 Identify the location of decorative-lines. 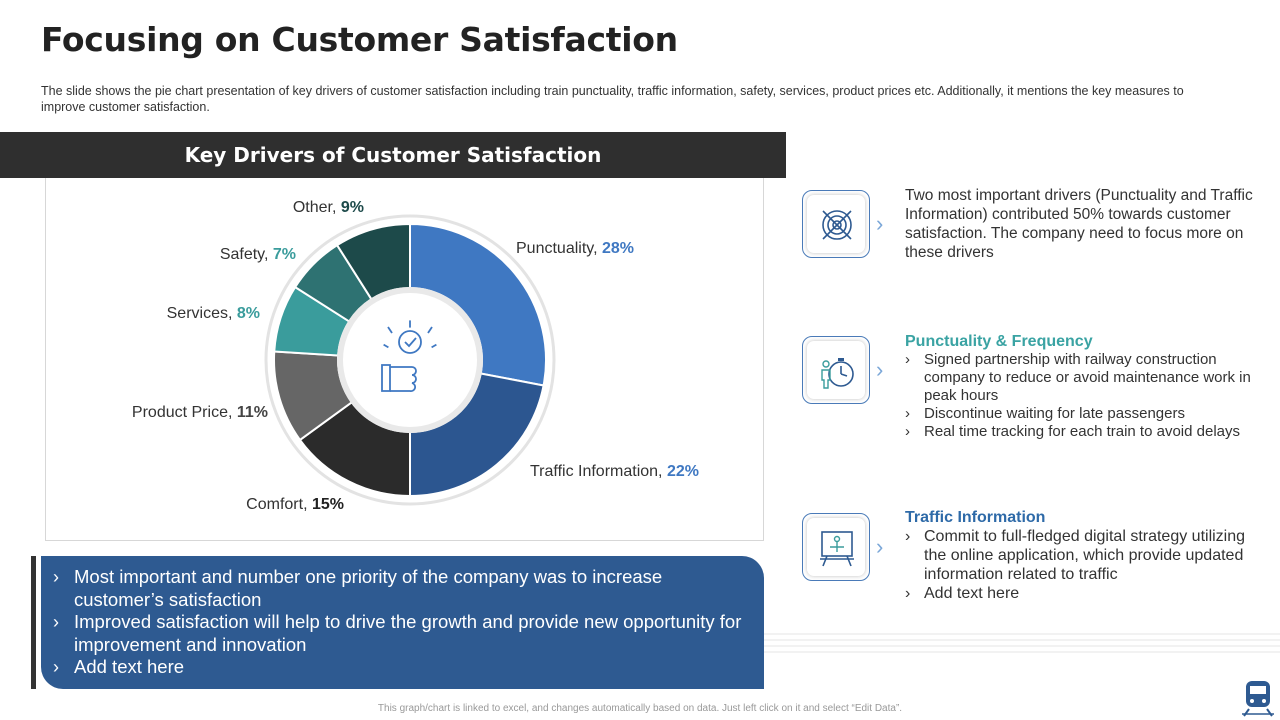
(1022, 643).